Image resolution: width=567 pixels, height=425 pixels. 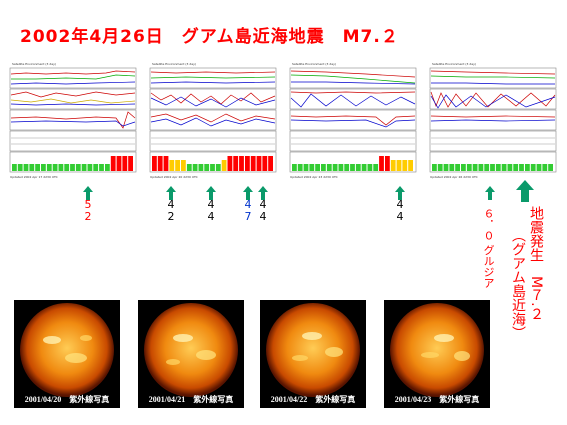 What do you see at coordinates (488, 248) in the screenshot?
I see `georgia-quake-label: ６．０ グルジア` at bounding box center [488, 248].